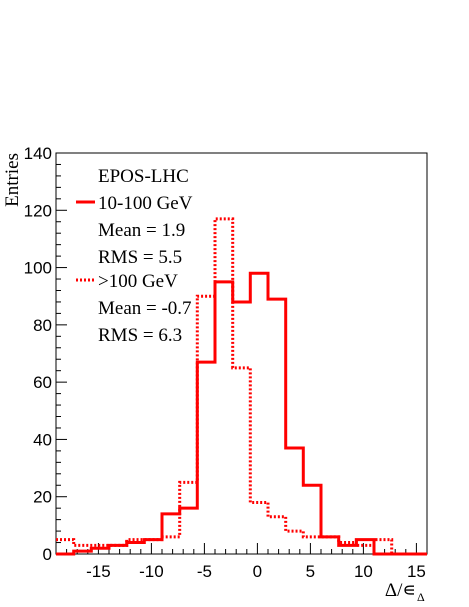 The image size is (469, 607). What do you see at coordinates (416, 571) in the screenshot?
I see `x-tick-label: 15` at bounding box center [416, 571].